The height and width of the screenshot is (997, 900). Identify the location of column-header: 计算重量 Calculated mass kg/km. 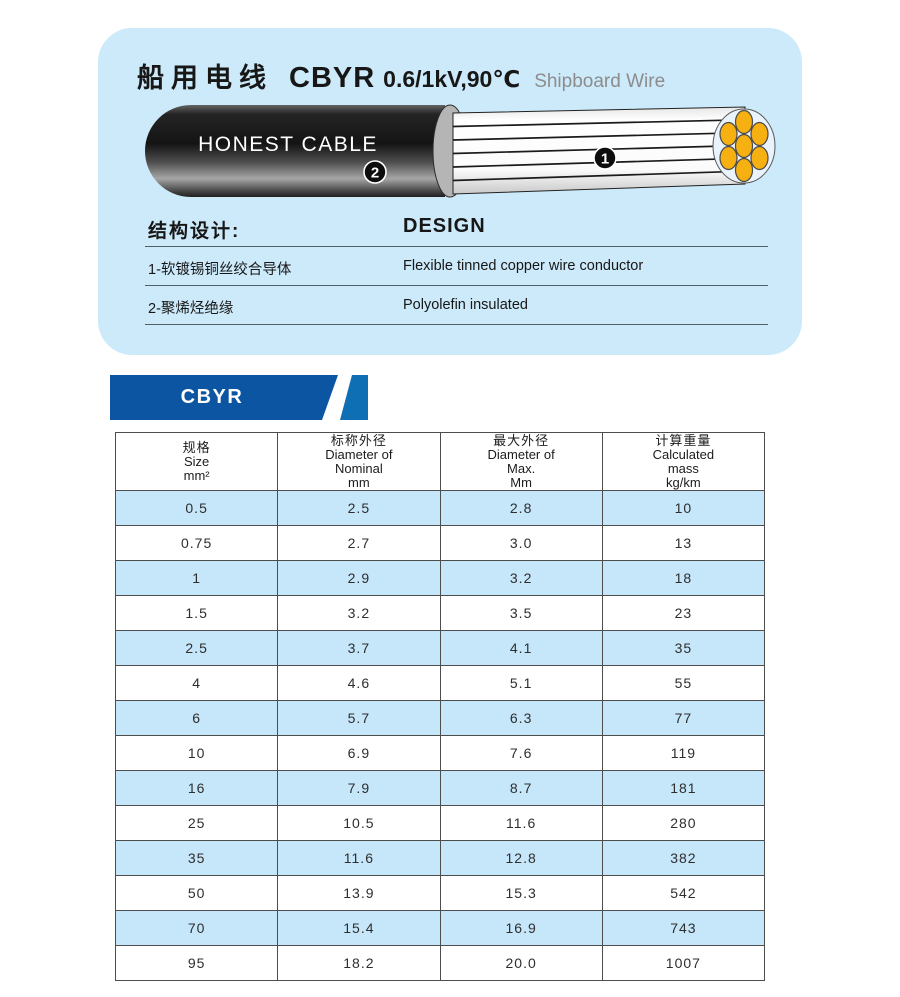
(683, 461).